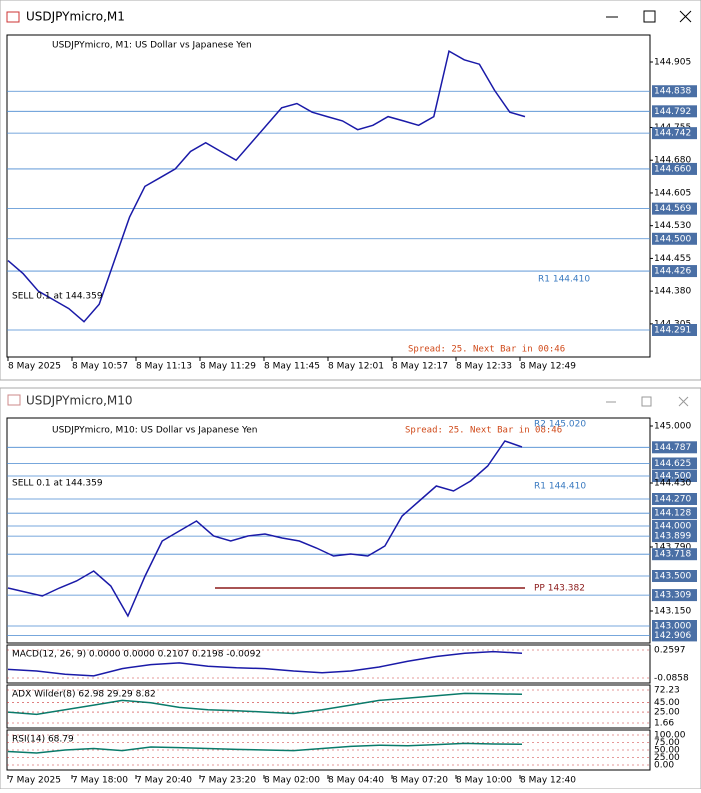 The height and width of the screenshot is (793, 701). I want to click on time-label: 8 May 10:00, so click(484, 781).